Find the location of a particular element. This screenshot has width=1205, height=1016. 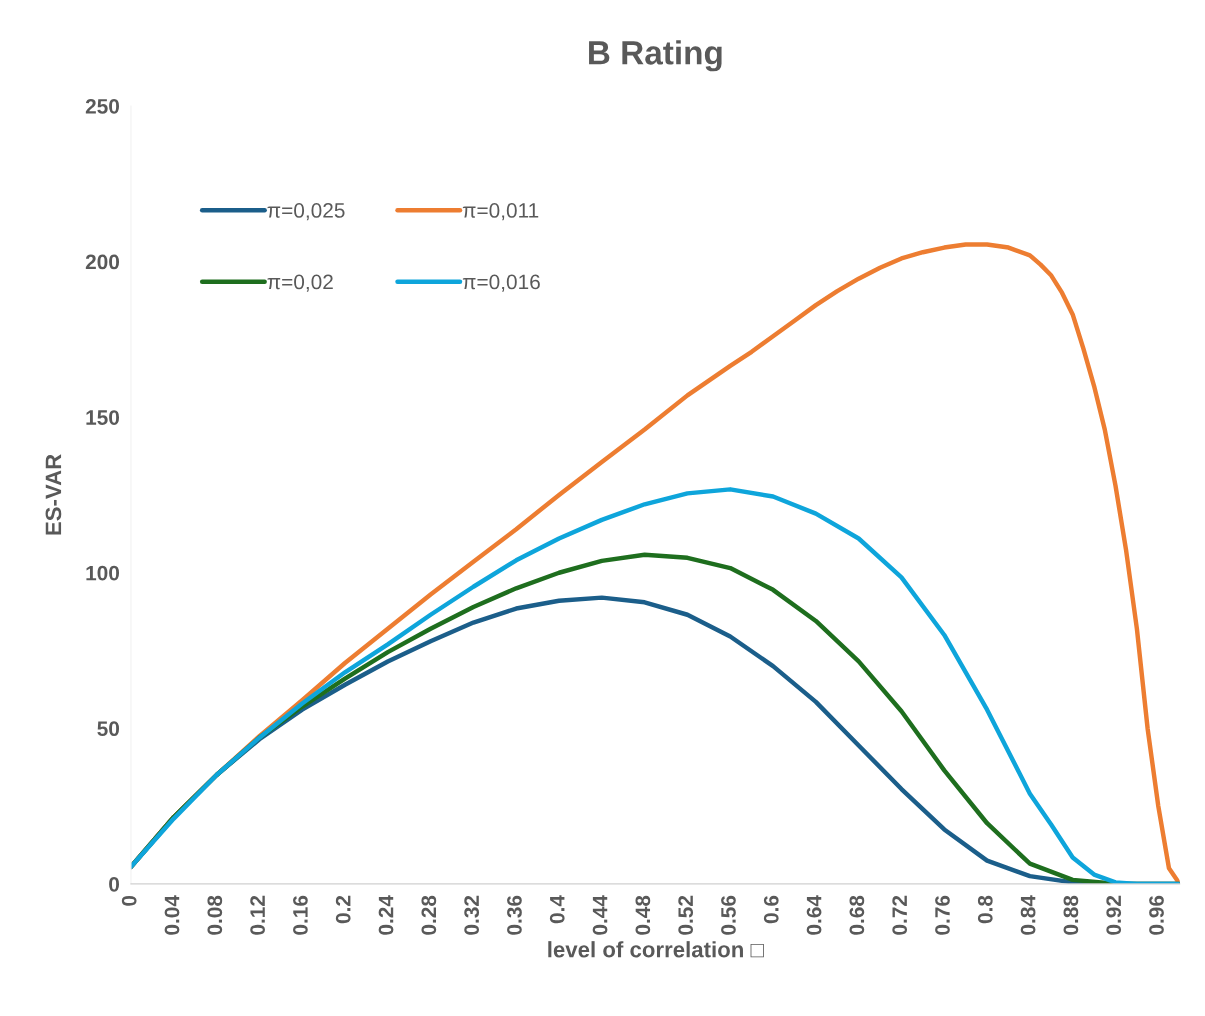

y-tick-label: 100 is located at coordinates (103, 573).